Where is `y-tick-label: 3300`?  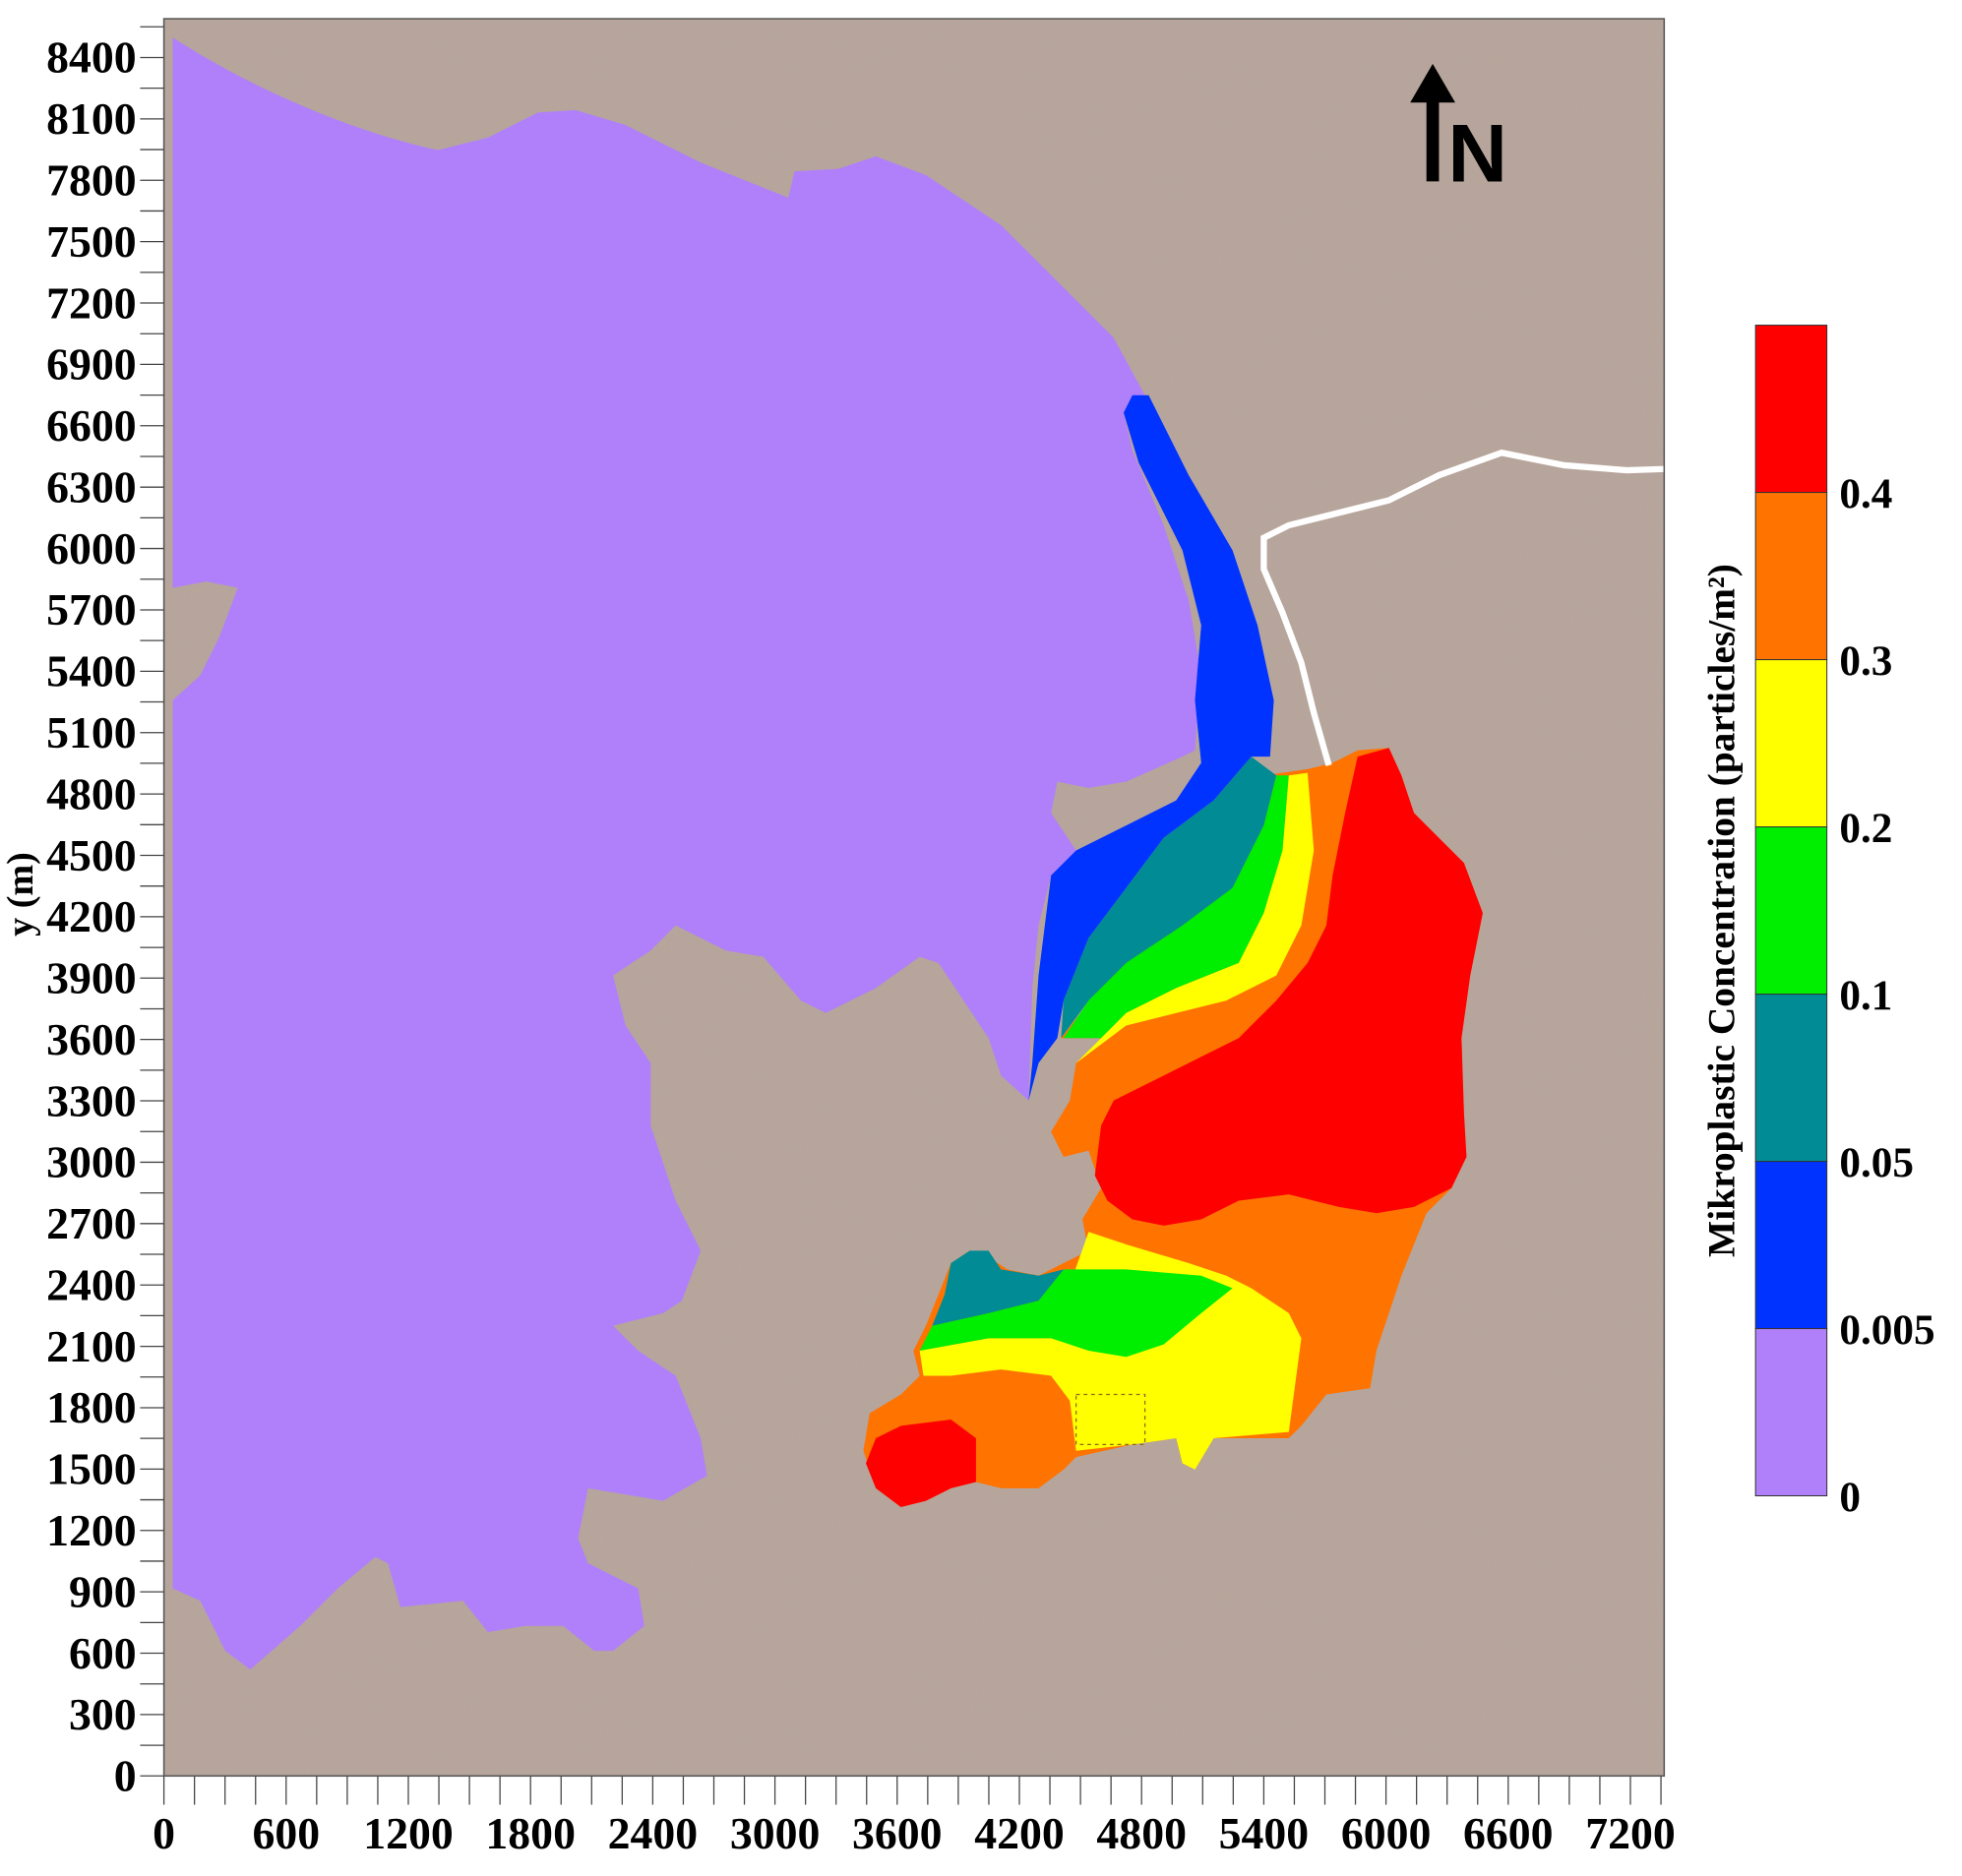 y-tick-label: 3300 is located at coordinates (91, 1100).